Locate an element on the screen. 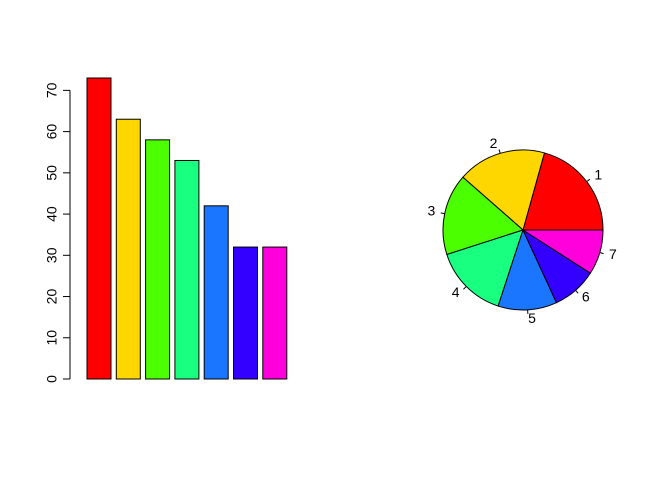  pie-label: 4 is located at coordinates (456, 292).